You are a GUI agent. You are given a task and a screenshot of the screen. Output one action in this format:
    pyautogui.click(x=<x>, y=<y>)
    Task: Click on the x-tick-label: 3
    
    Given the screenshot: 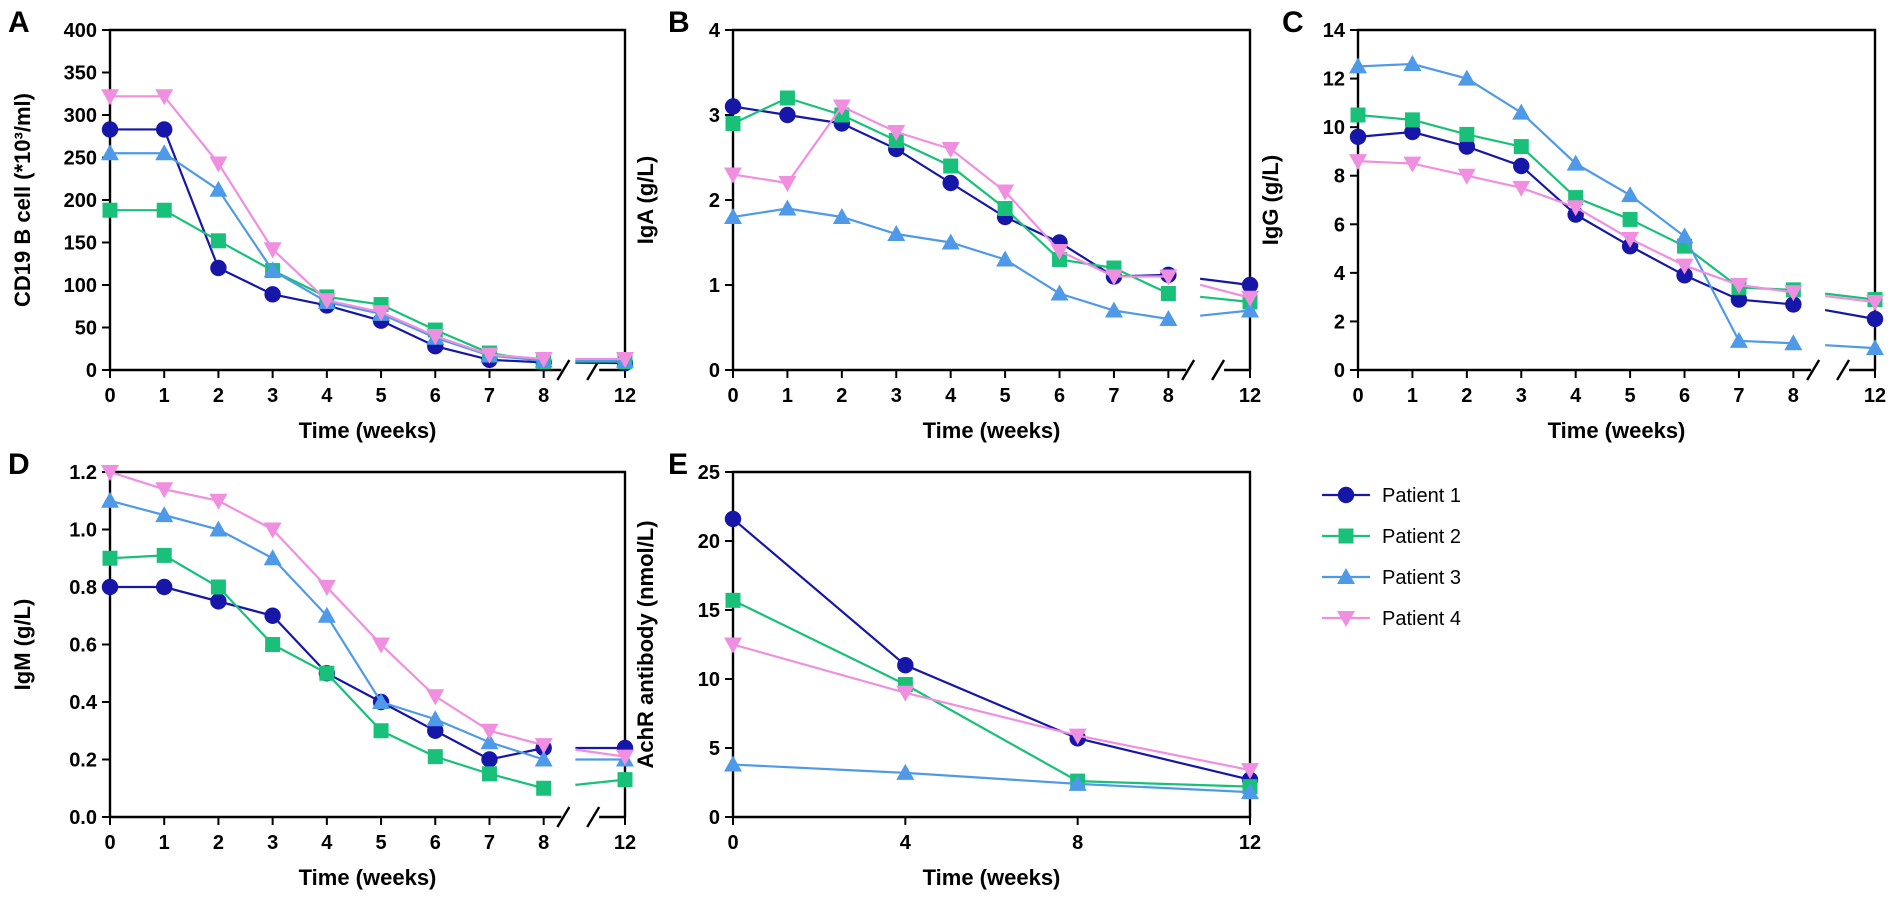 What is the action you would take?
    pyautogui.click(x=272, y=396)
    